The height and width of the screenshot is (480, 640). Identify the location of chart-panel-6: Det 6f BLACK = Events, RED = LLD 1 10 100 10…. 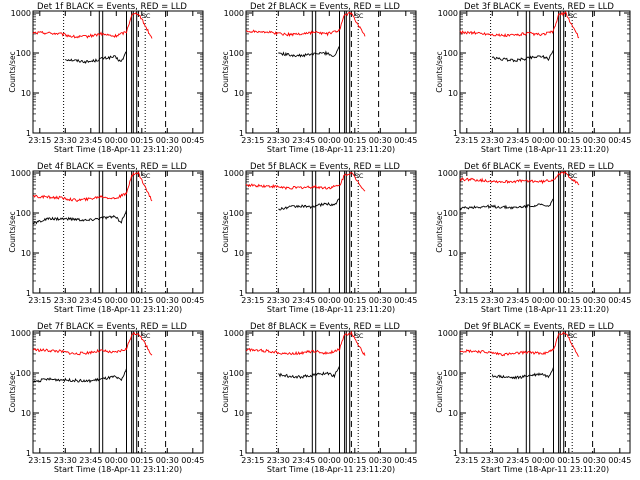
(533, 238).